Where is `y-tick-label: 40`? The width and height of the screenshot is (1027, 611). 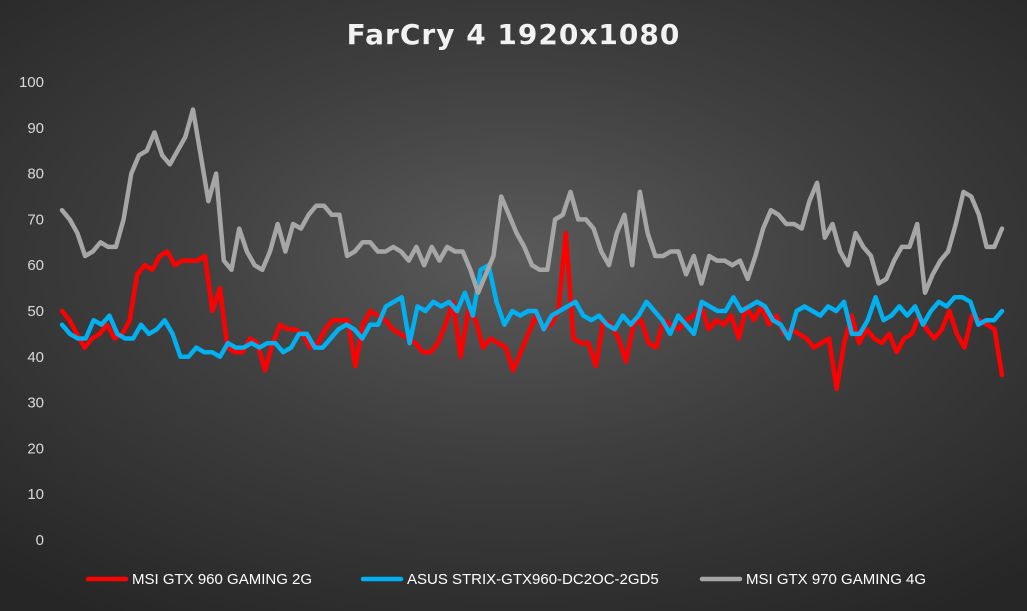 y-tick-label: 40 is located at coordinates (35, 357).